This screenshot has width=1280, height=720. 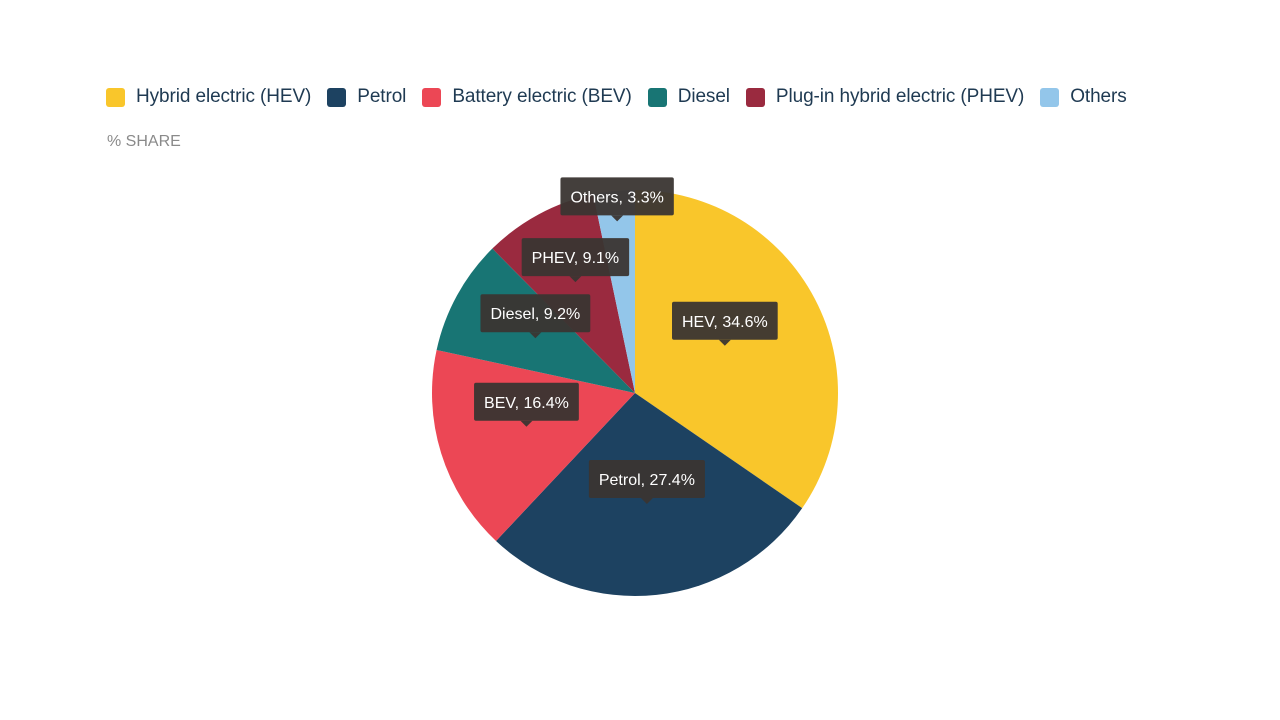 I want to click on data-label-text-hev: HEV, 34.6%, so click(x=725, y=322).